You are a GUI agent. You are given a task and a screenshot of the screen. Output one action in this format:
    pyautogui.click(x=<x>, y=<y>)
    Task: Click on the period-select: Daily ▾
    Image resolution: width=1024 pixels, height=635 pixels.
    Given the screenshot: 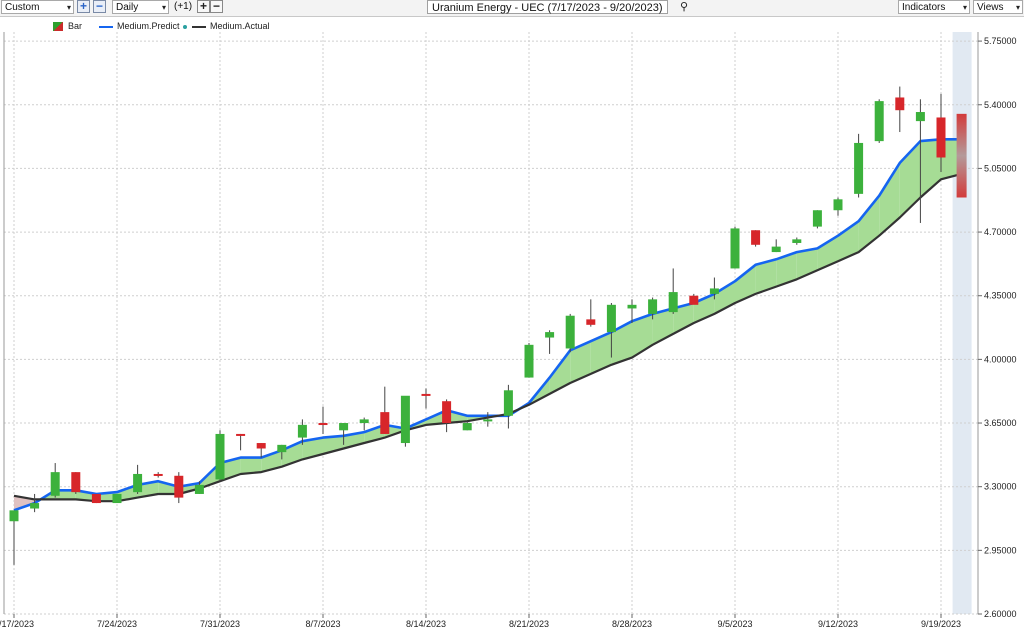 What is the action you would take?
    pyautogui.click(x=140, y=7)
    